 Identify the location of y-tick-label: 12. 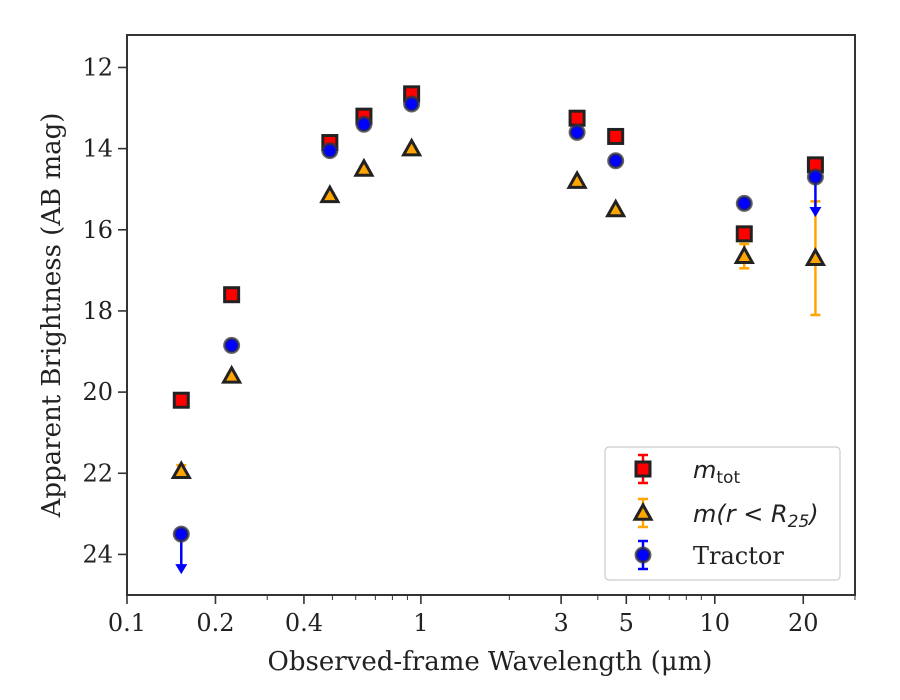
(97, 67).